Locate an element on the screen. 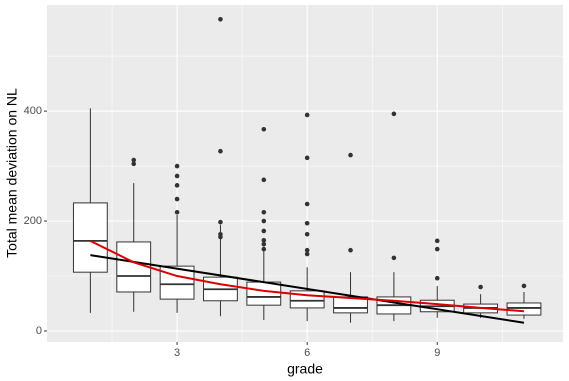 This screenshot has height=381, width=569. y-axis-title: Total mean deviation on NL is located at coordinates (12, 173).